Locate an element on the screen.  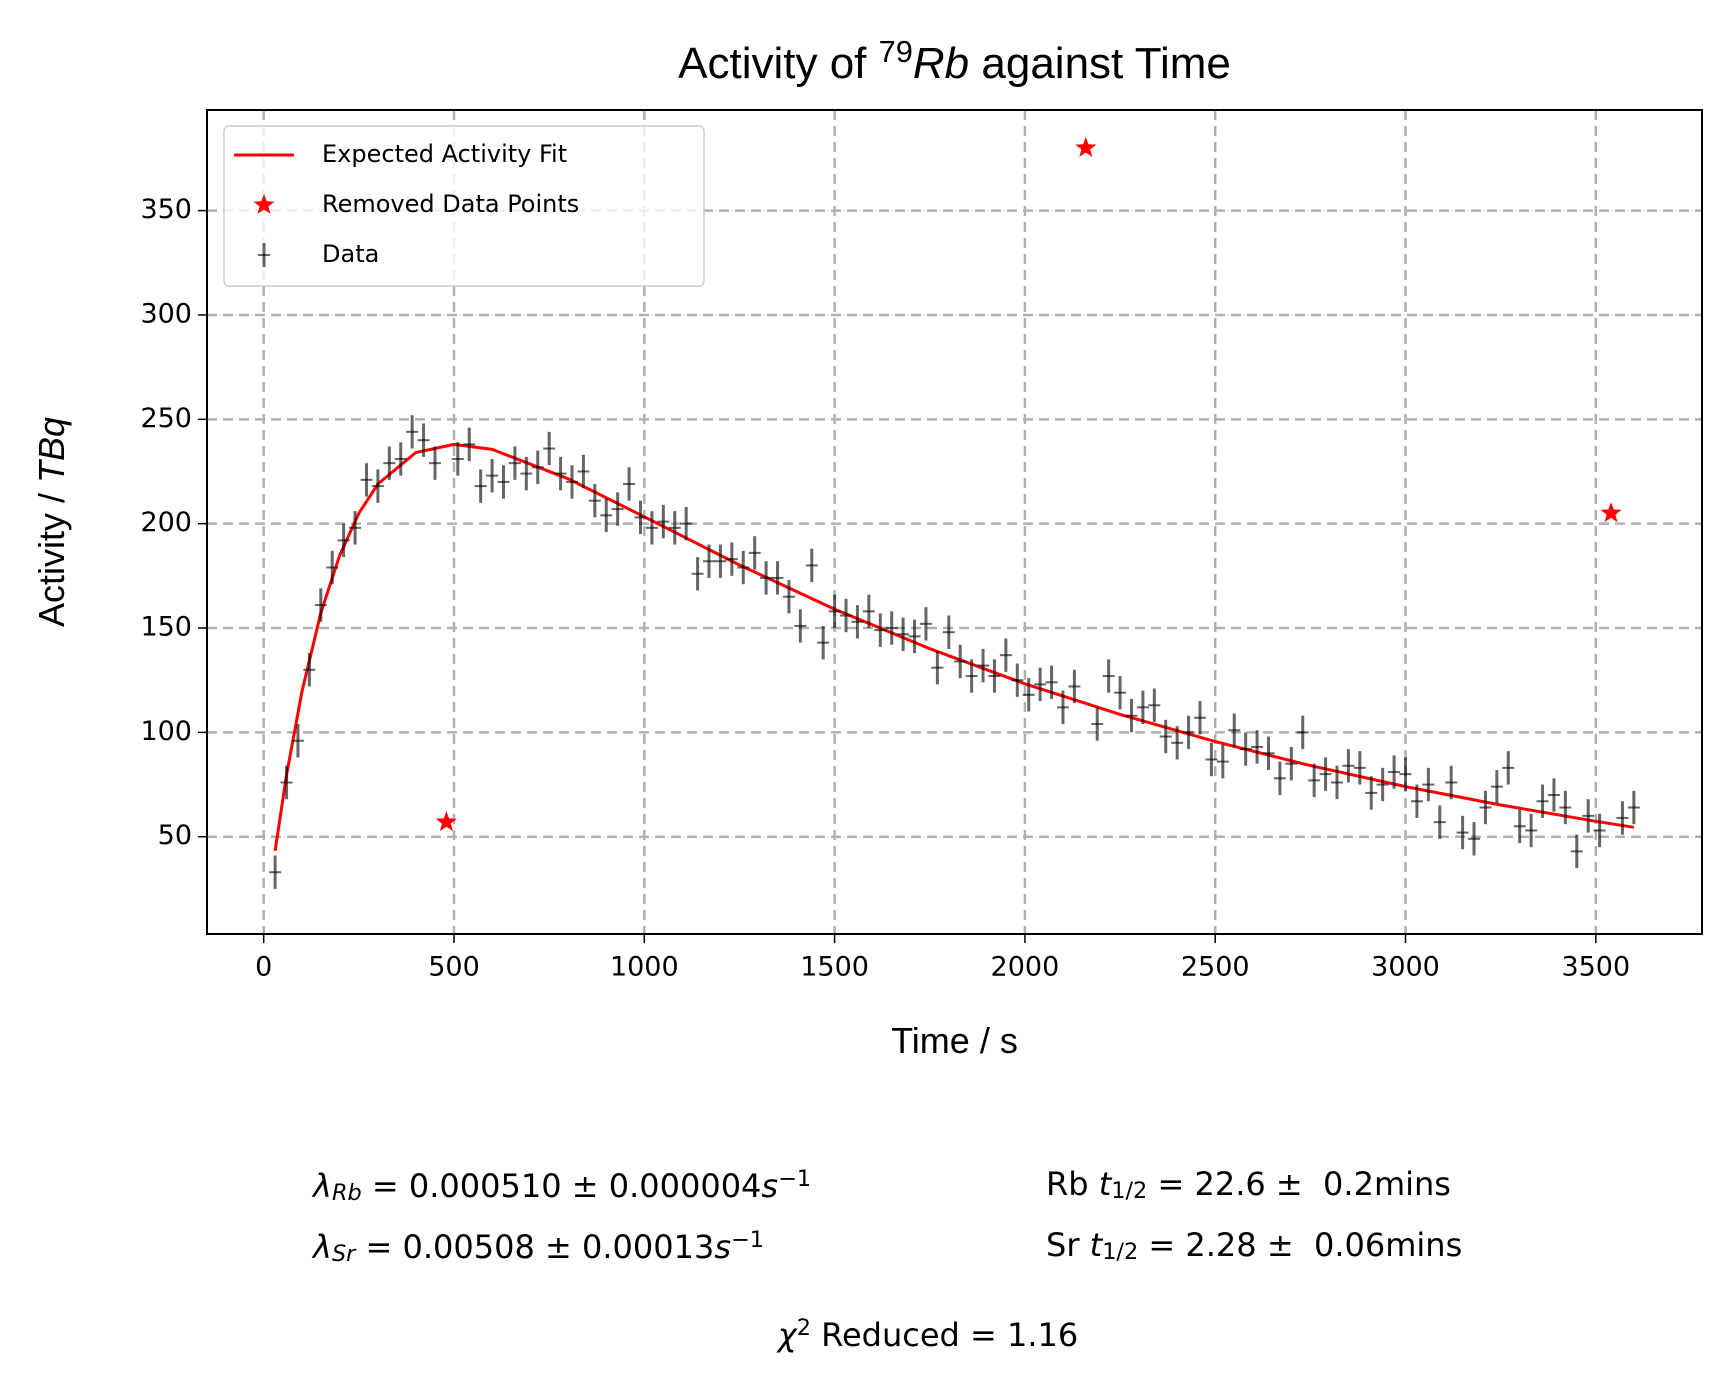
y-tick-label: 100 is located at coordinates (166, 731).